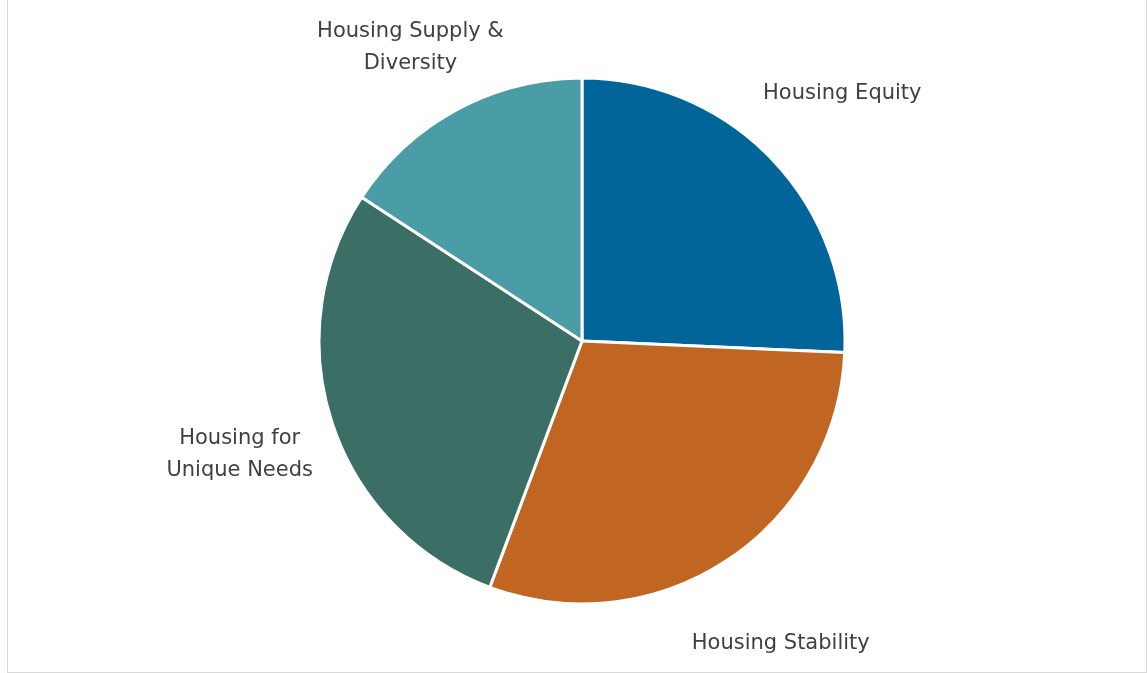 The image size is (1147, 673). Describe the element at coordinates (842, 91) in the screenshot. I see `slice-label: Housing Equity` at that location.